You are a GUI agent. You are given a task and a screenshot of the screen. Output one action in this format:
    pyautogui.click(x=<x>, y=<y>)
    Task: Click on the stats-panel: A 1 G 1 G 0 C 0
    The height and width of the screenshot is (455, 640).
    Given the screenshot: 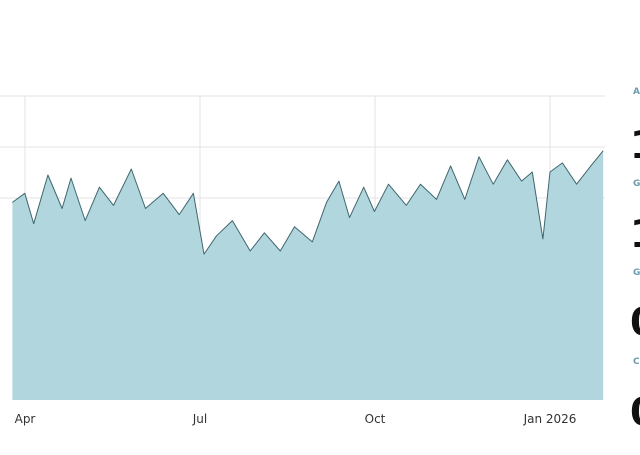 What is the action you would take?
    pyautogui.click(x=631, y=227)
    